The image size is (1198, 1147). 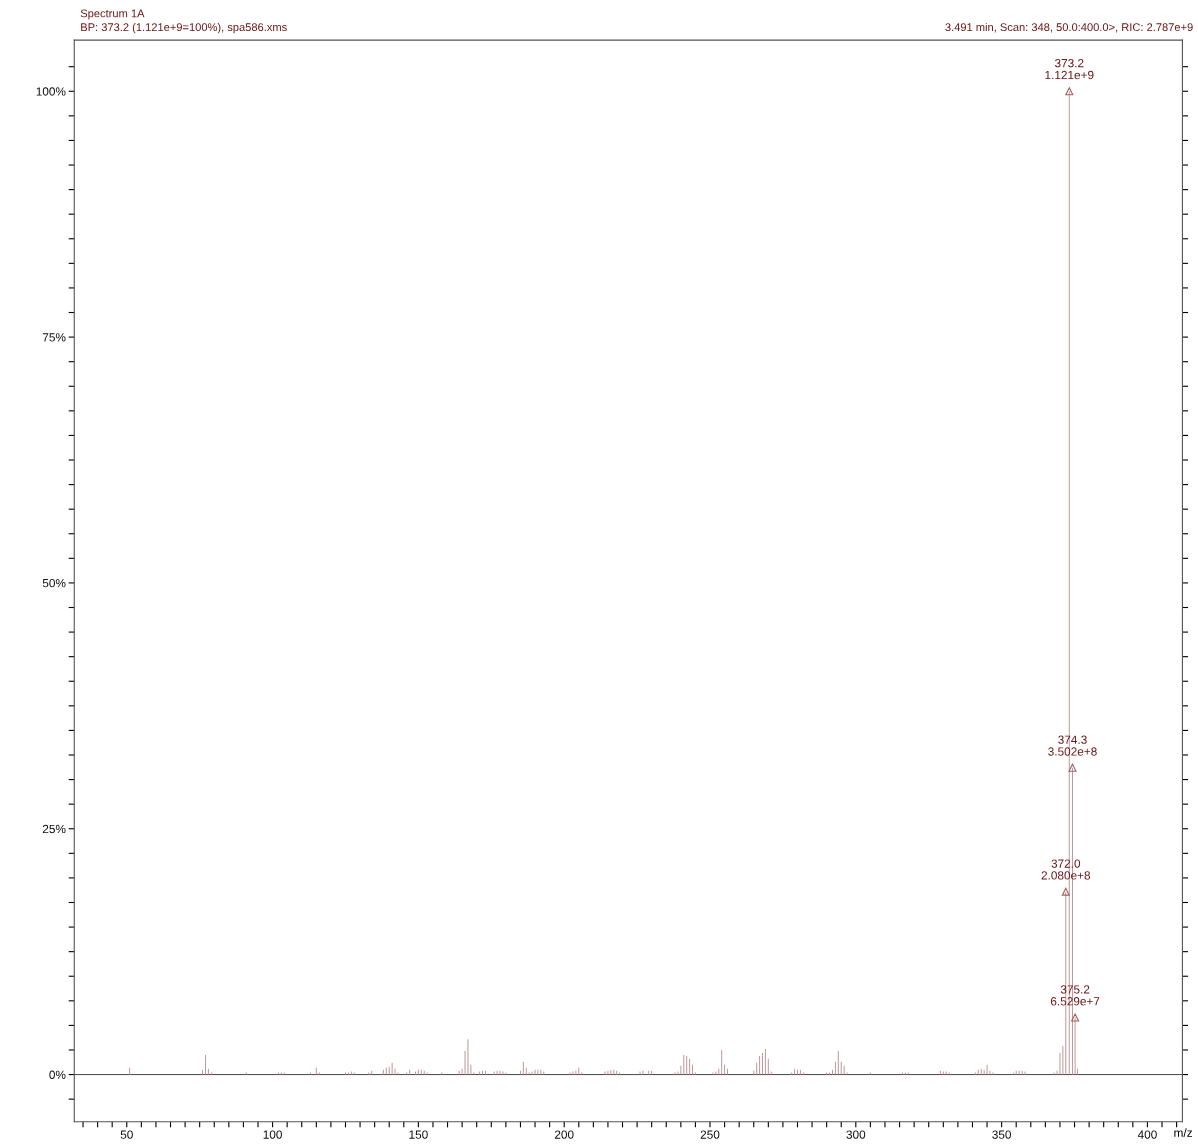 What do you see at coordinates (1183, 1132) in the screenshot?
I see `x-axis-title: m/z` at bounding box center [1183, 1132].